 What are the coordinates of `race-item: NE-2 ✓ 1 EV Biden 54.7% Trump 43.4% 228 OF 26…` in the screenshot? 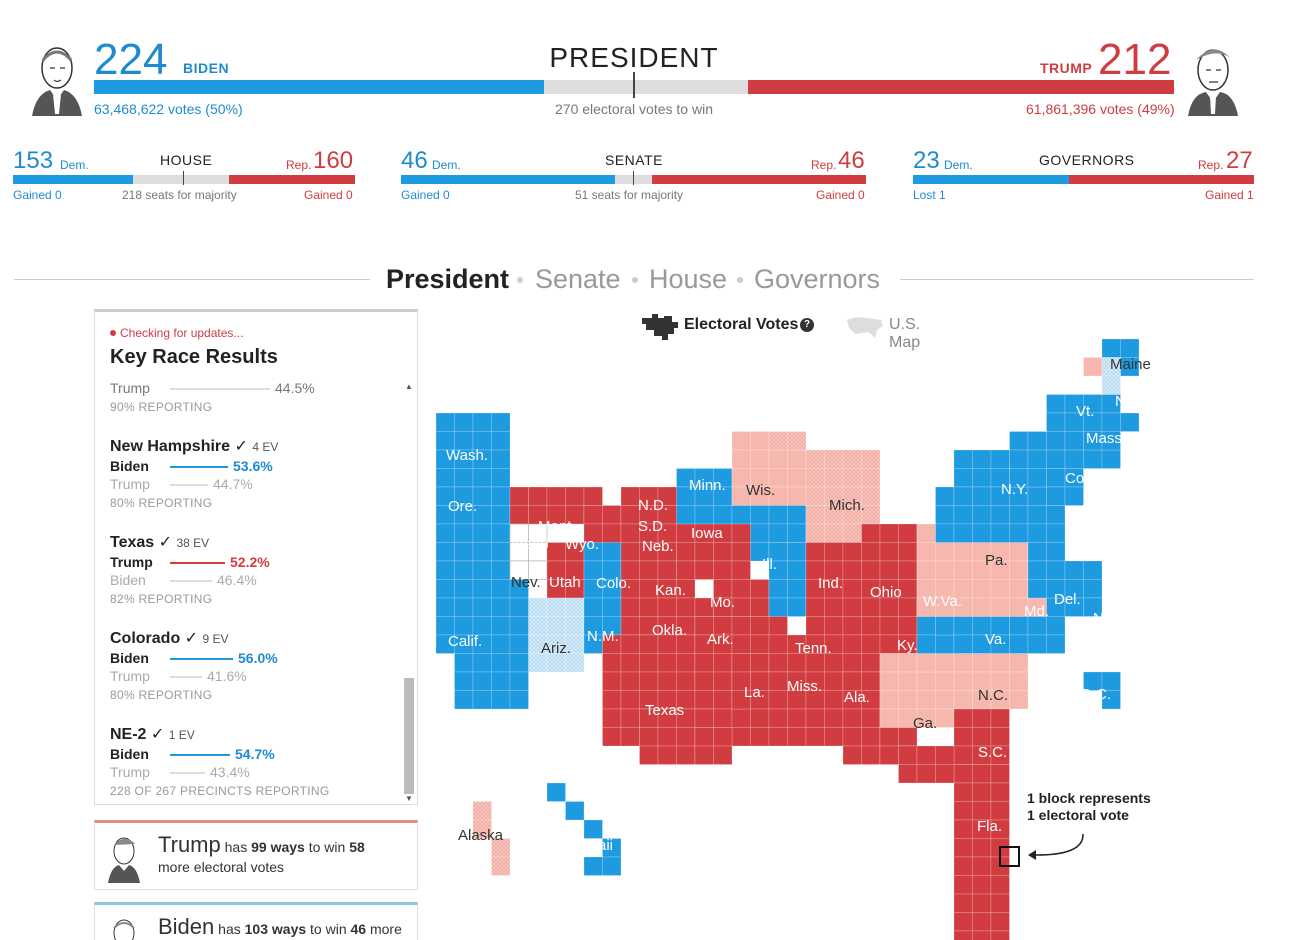 It's located at (240, 761).